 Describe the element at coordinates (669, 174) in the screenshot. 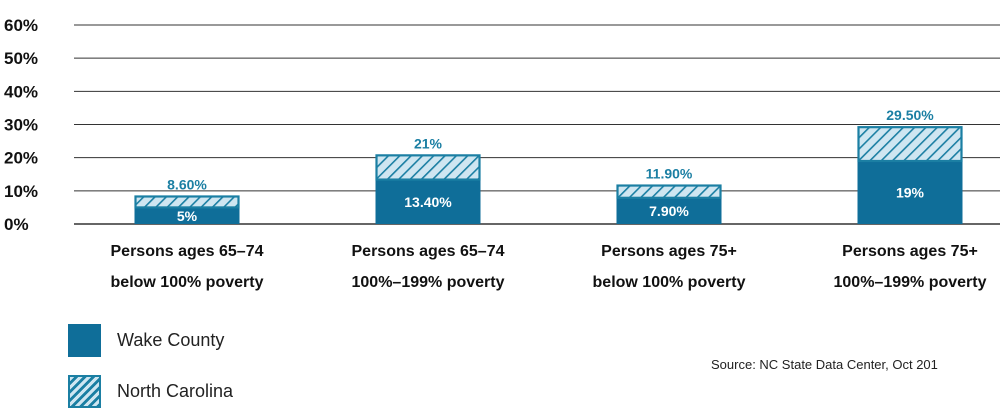

I see `data-label-north-carolina: 11.90%` at that location.